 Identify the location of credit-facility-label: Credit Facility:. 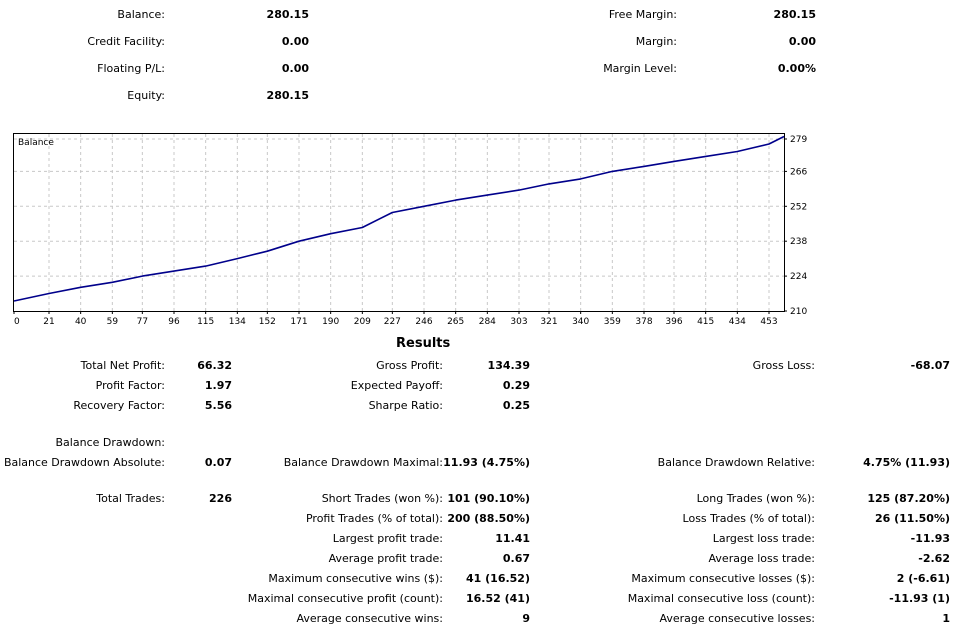
(126, 41).